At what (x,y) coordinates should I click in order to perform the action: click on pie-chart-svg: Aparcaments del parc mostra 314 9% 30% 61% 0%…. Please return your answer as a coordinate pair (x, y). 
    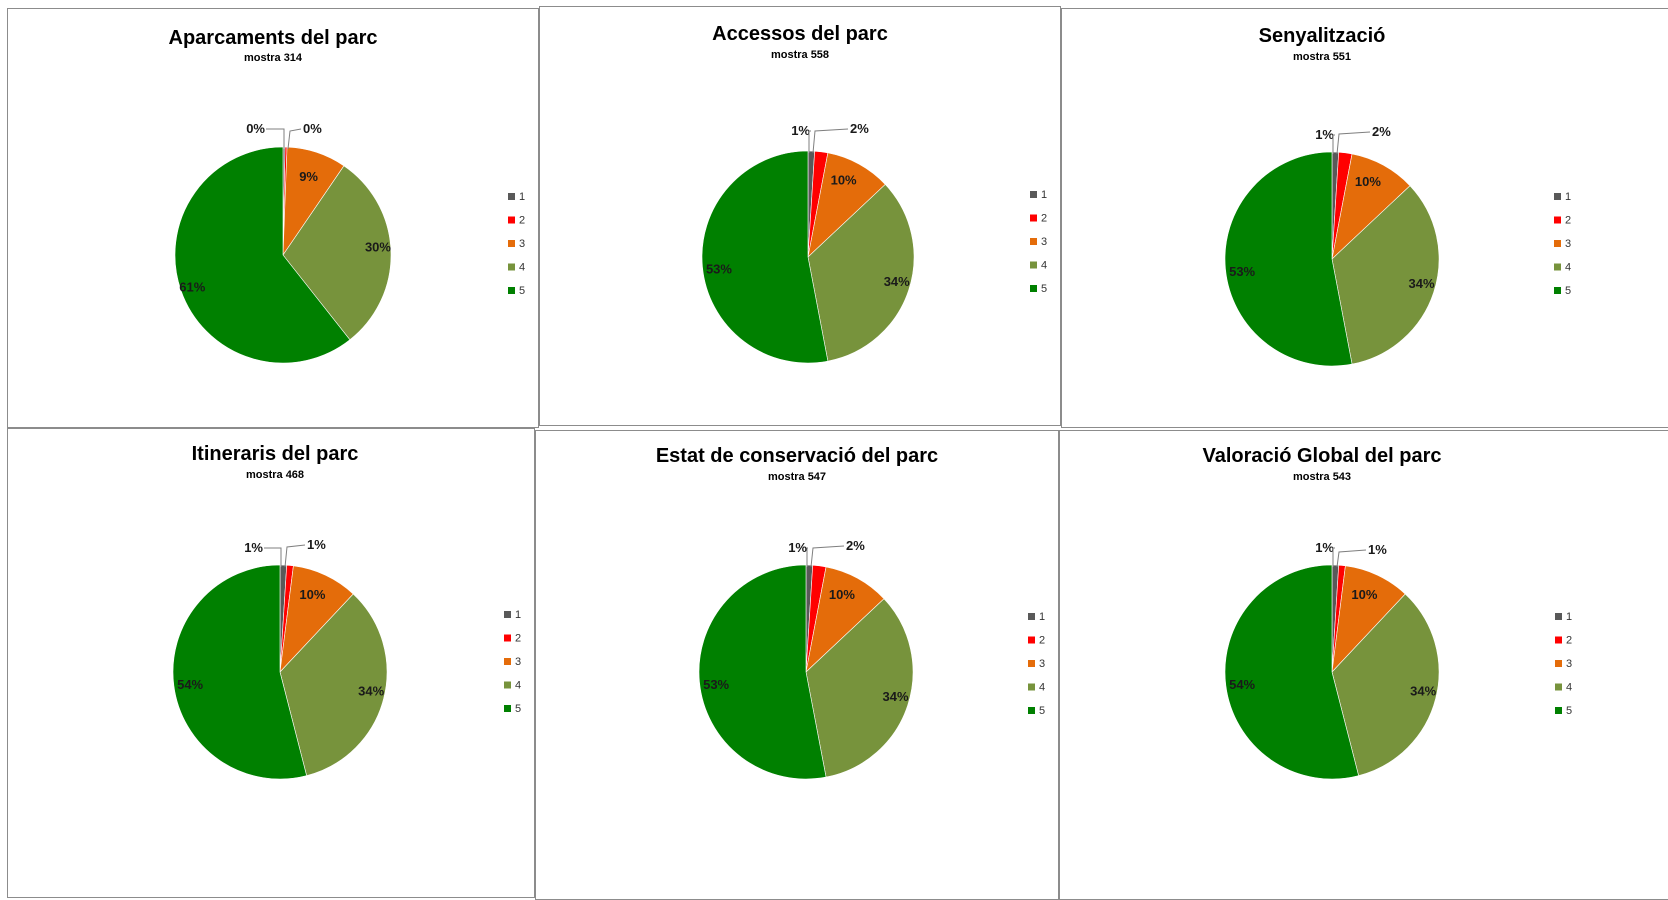
    Looking at the image, I should click on (347, 195).